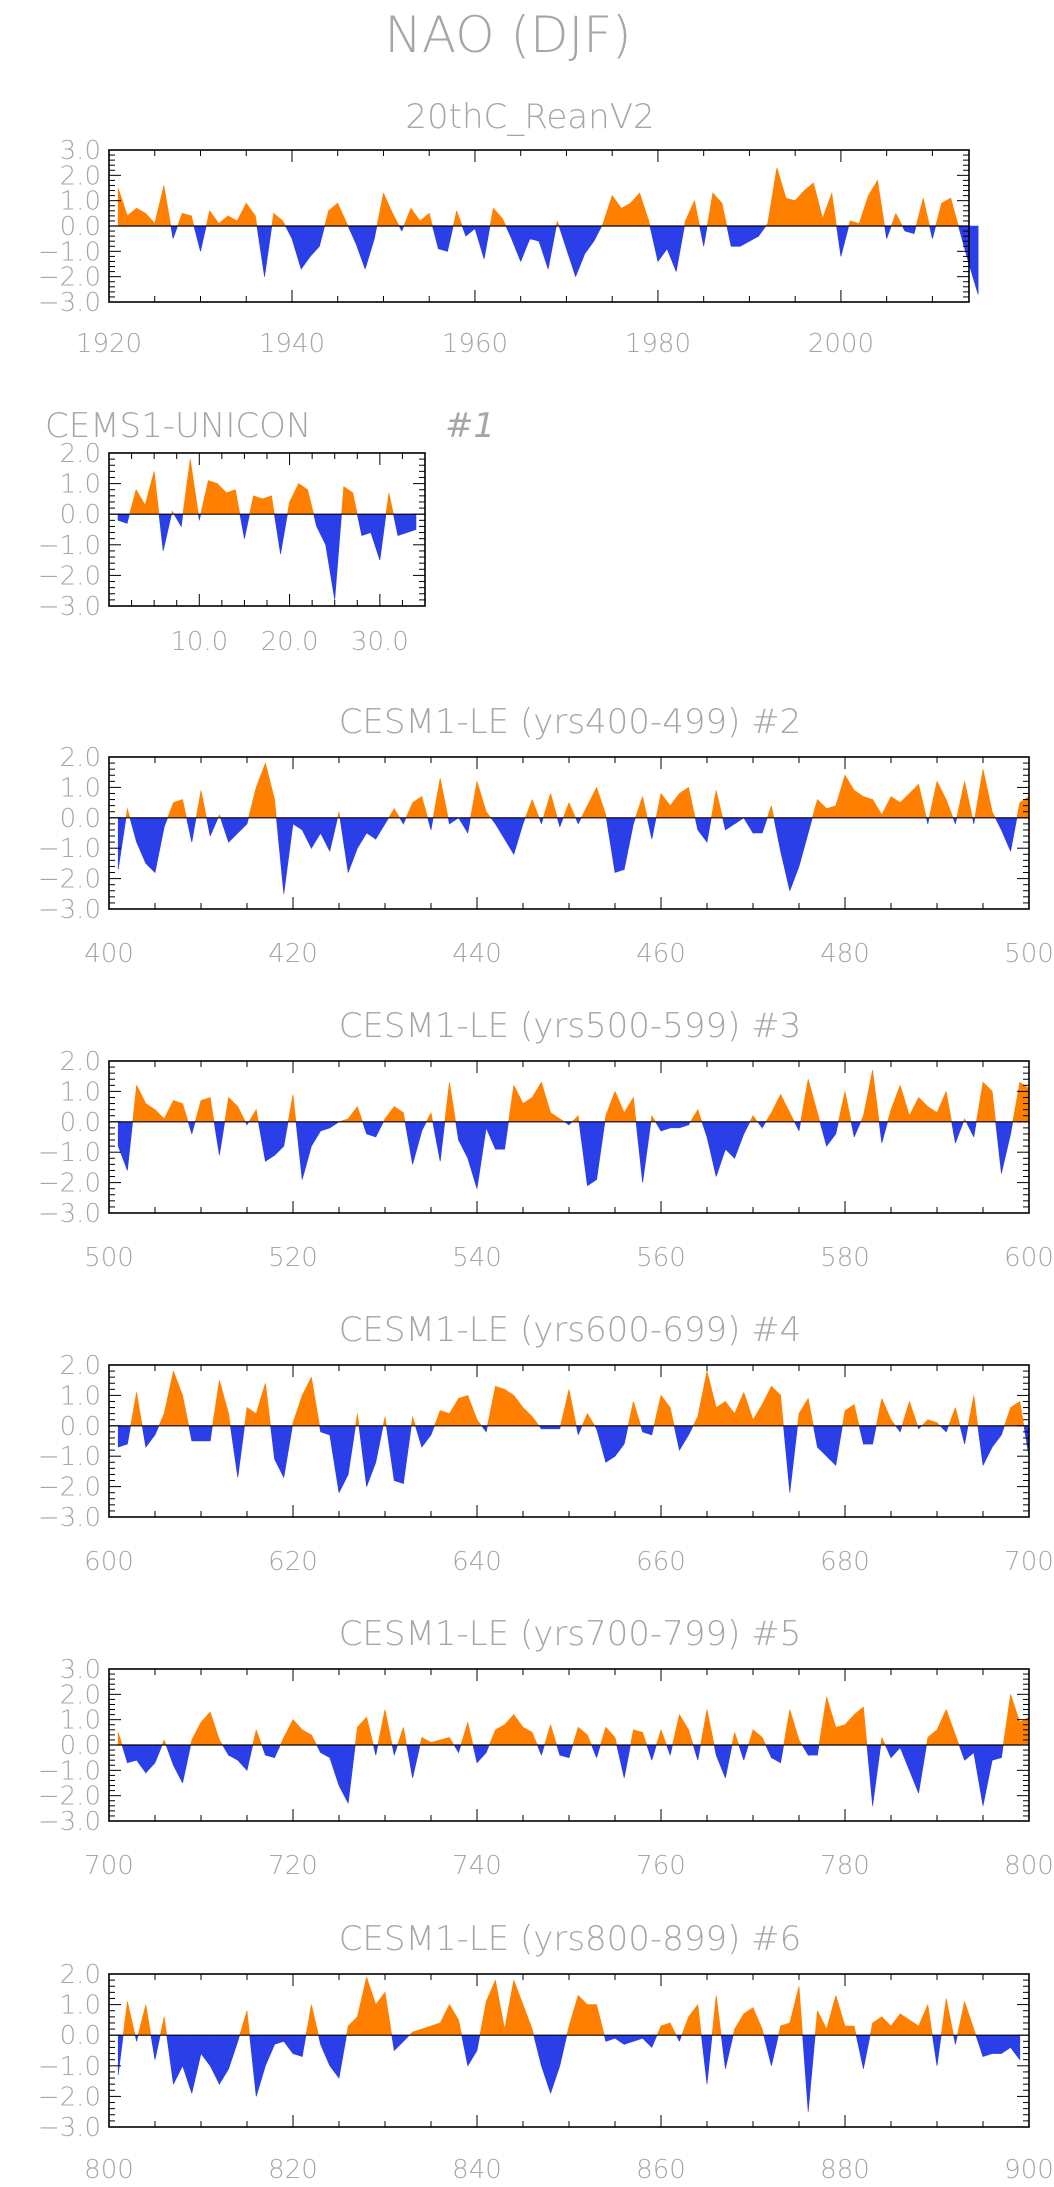  Describe the element at coordinates (529, 117) in the screenshot. I see `panel-title: 20thC_ReanV2` at that location.